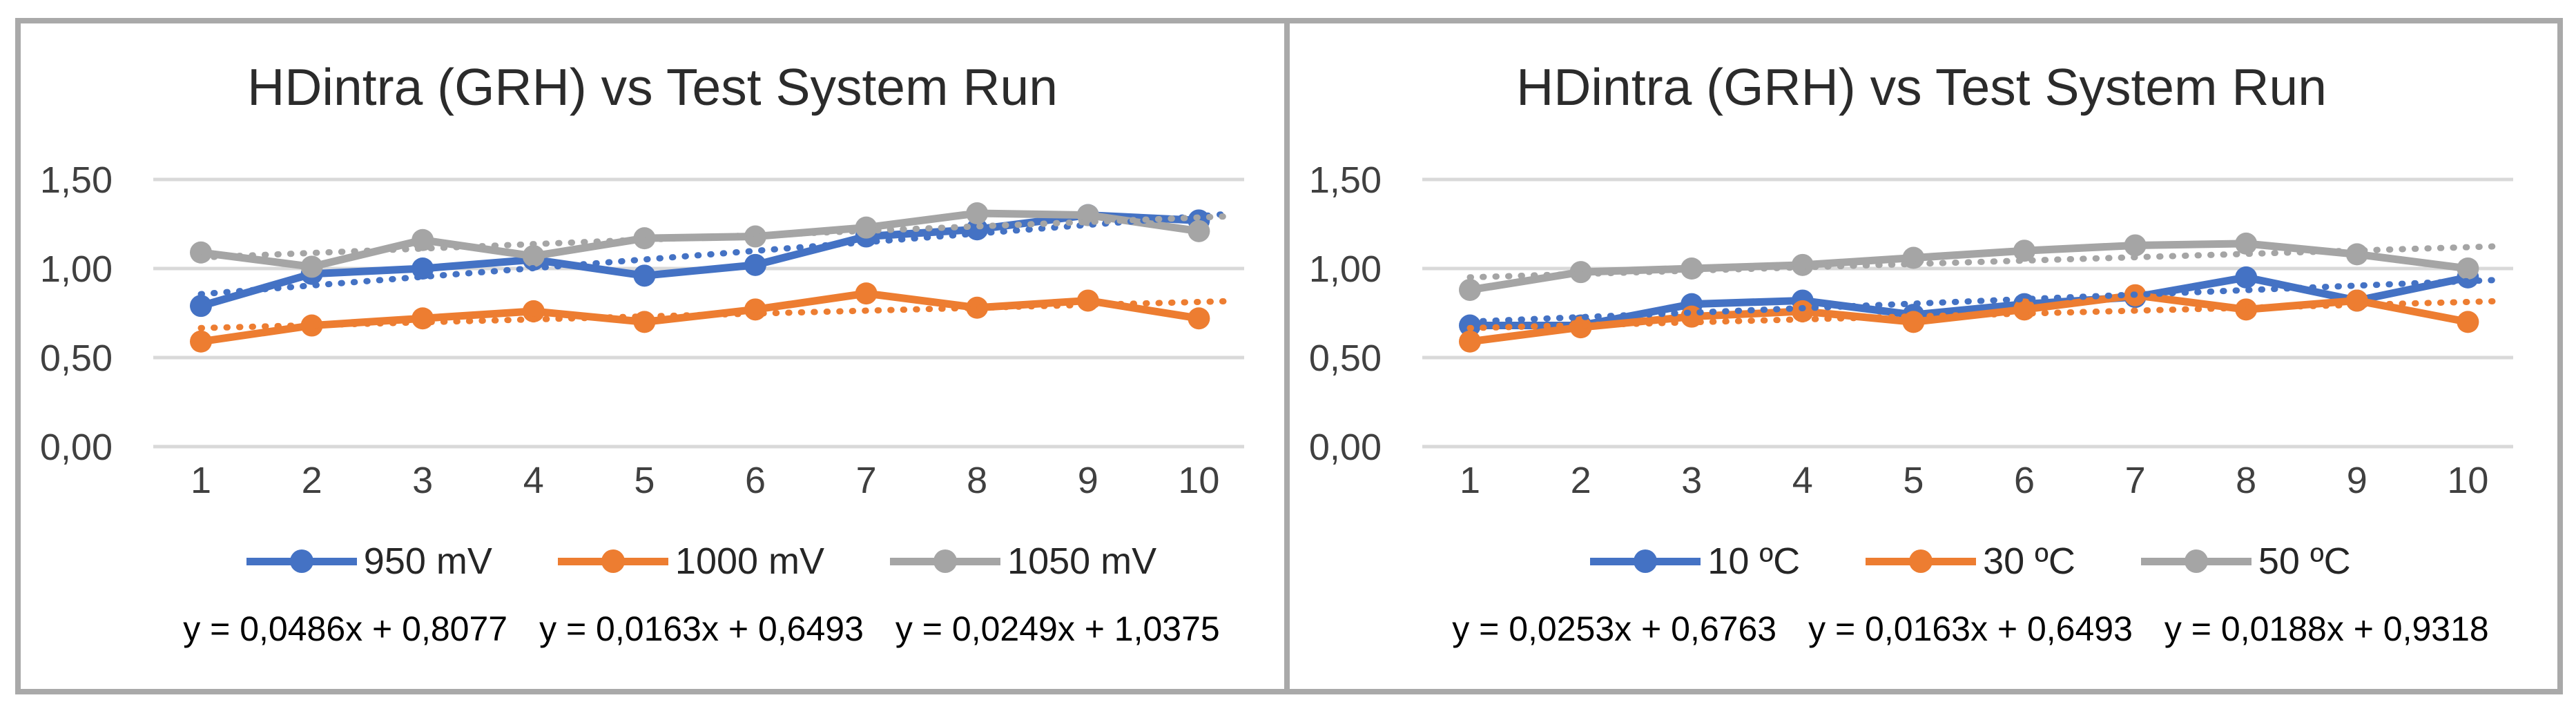  I want to click on legend-item: 1050 mV, so click(1023, 561).